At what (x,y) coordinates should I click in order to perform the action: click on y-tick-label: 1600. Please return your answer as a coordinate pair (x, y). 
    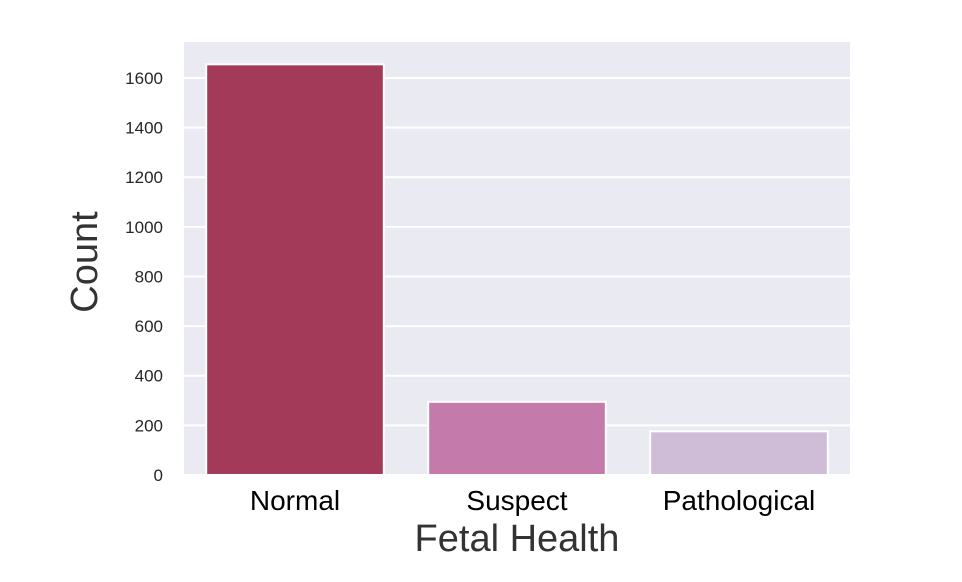
    Looking at the image, I should click on (144, 78).